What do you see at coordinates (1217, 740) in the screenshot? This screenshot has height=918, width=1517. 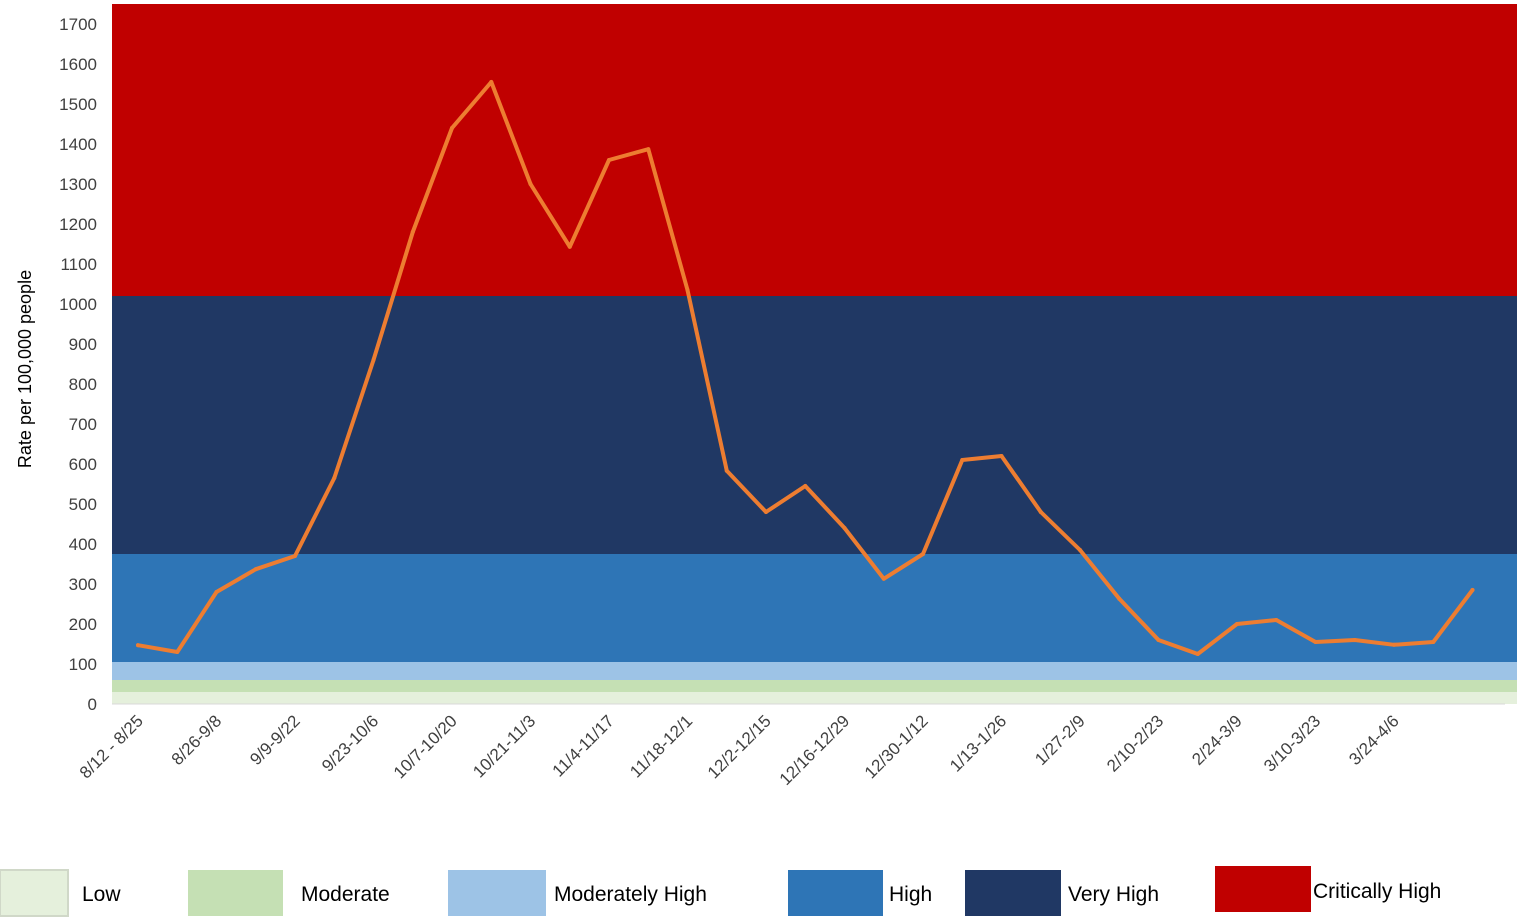 I see `x-tick-label: 2/24-3/9` at bounding box center [1217, 740].